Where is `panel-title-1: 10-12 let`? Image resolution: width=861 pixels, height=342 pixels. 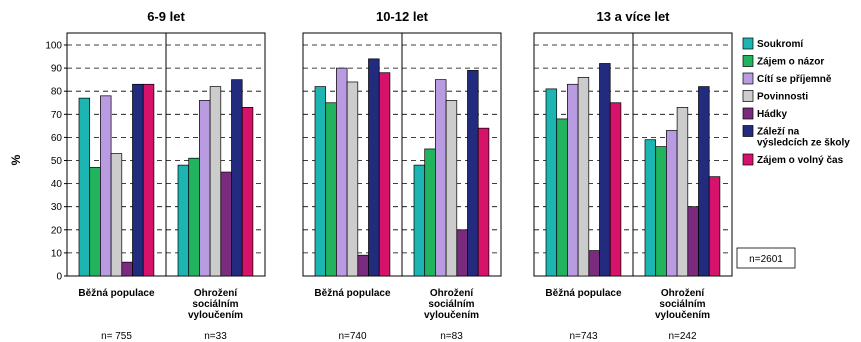 panel-title-1: 10-12 let is located at coordinates (402, 16).